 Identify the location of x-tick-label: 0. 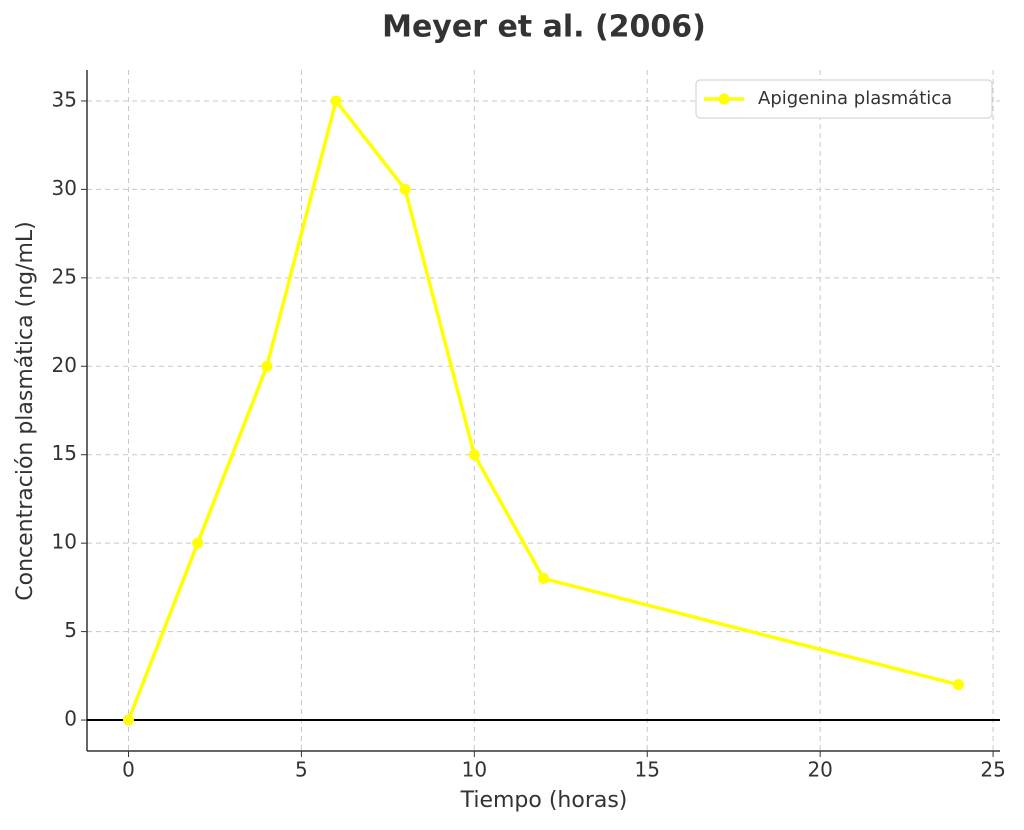
(128, 770).